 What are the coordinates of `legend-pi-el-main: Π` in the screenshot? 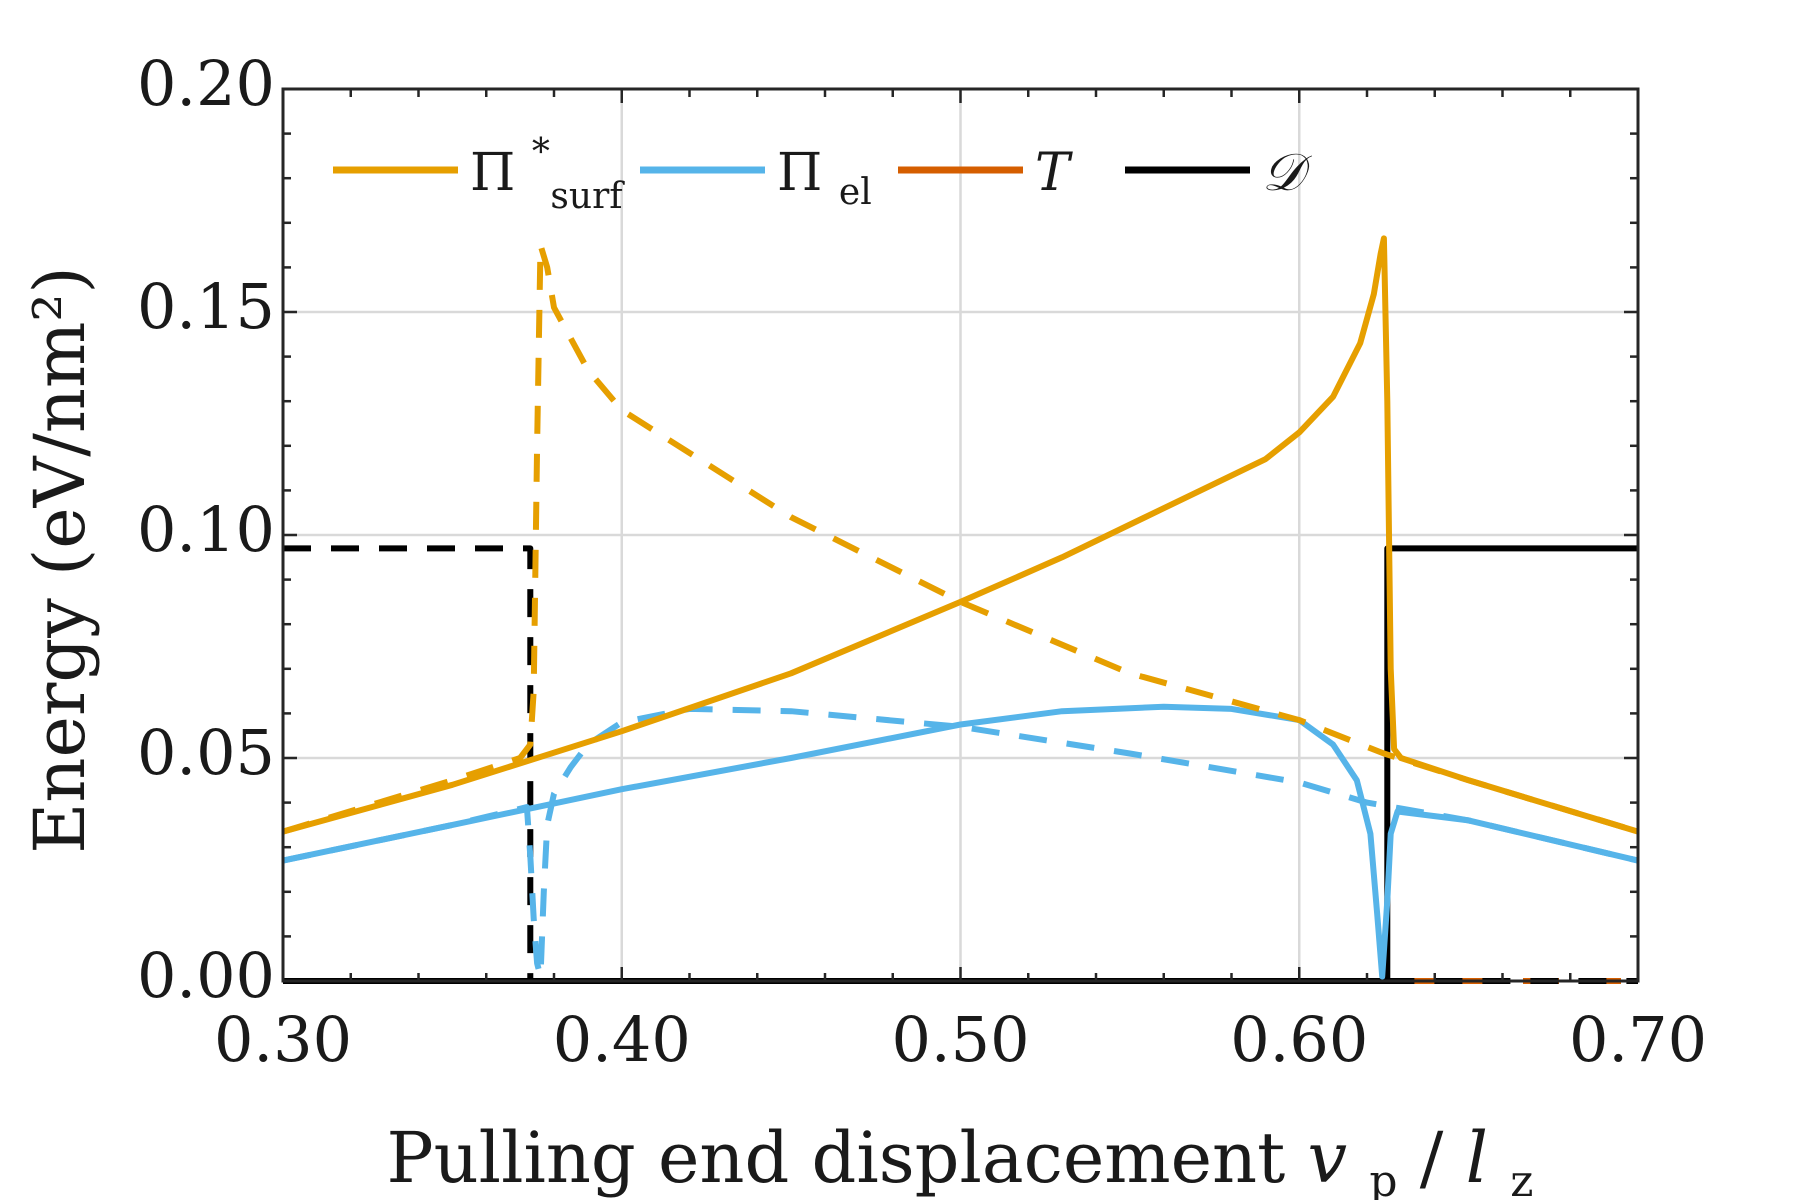 It's located at (799, 173).